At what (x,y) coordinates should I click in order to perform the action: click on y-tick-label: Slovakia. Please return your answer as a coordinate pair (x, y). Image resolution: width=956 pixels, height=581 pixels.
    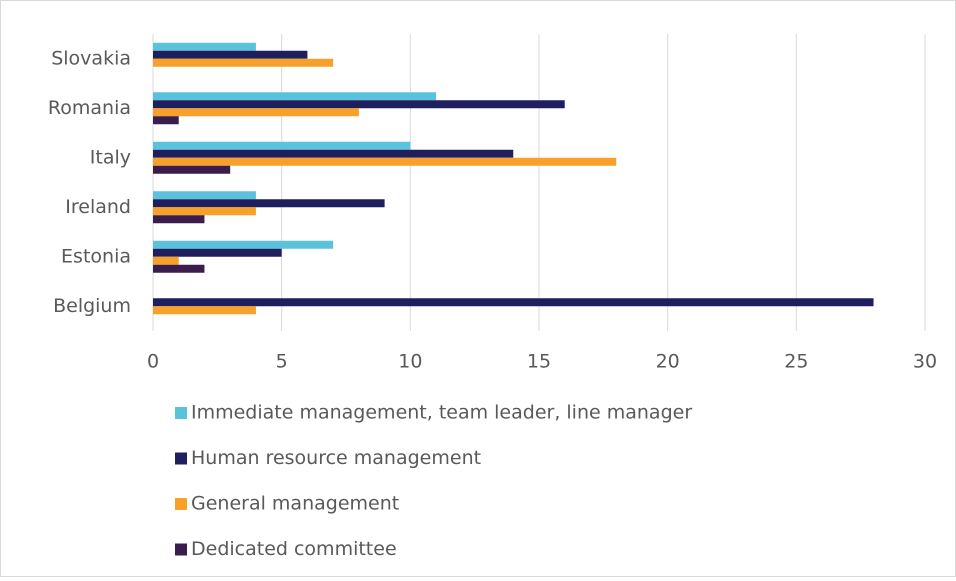
    Looking at the image, I should click on (91, 58).